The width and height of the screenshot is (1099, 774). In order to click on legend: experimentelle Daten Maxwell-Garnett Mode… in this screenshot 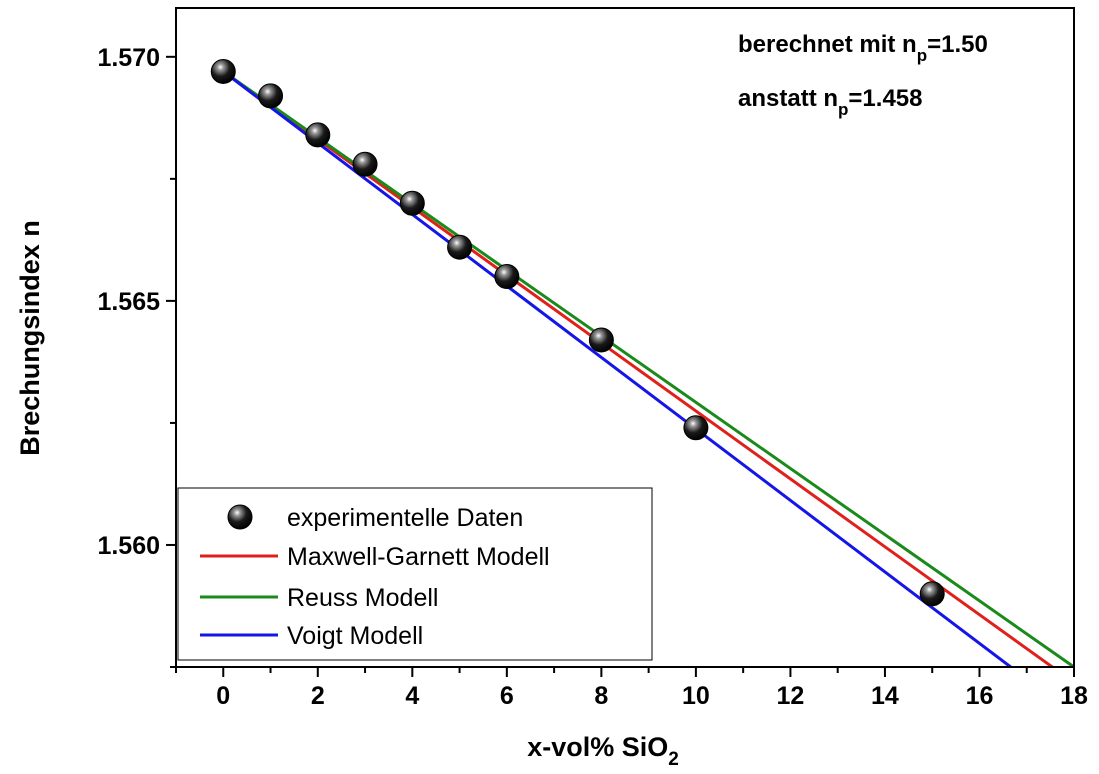, I will do `click(415, 574)`.